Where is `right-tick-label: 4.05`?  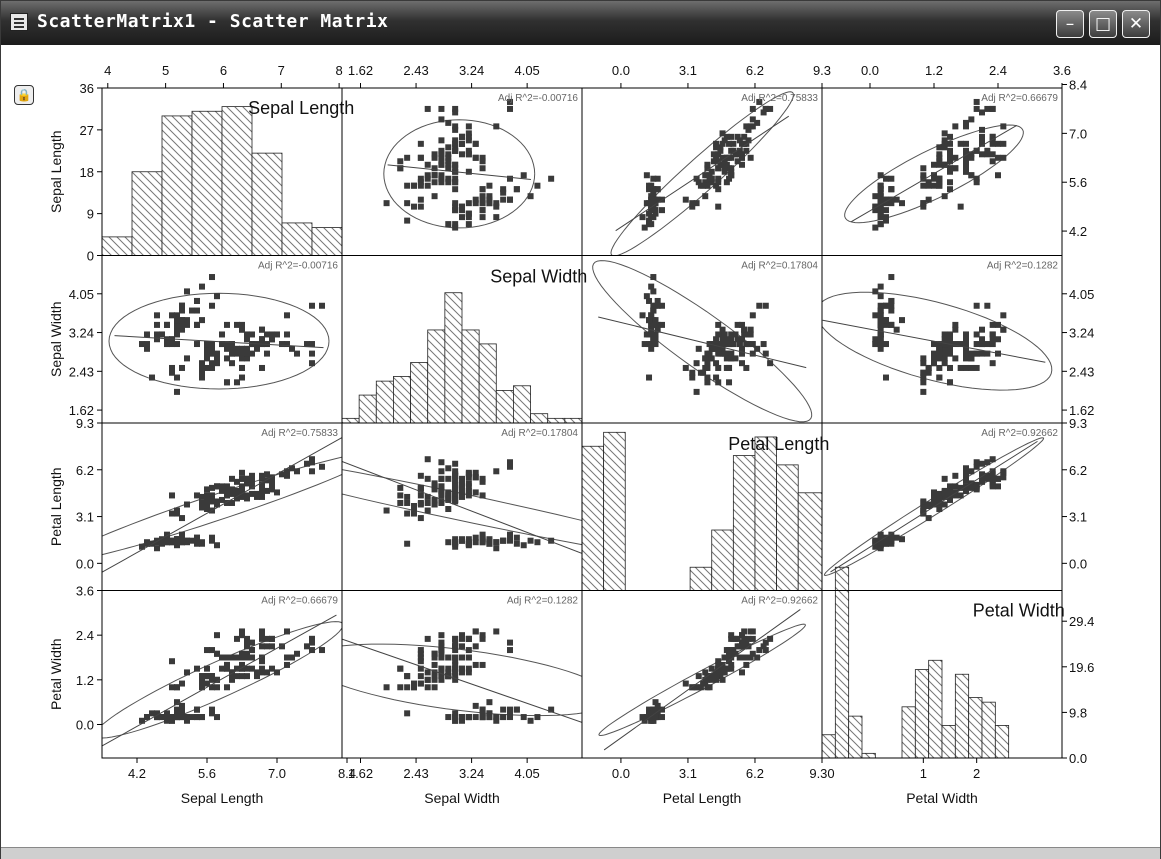 right-tick-label: 4.05 is located at coordinates (1081, 294).